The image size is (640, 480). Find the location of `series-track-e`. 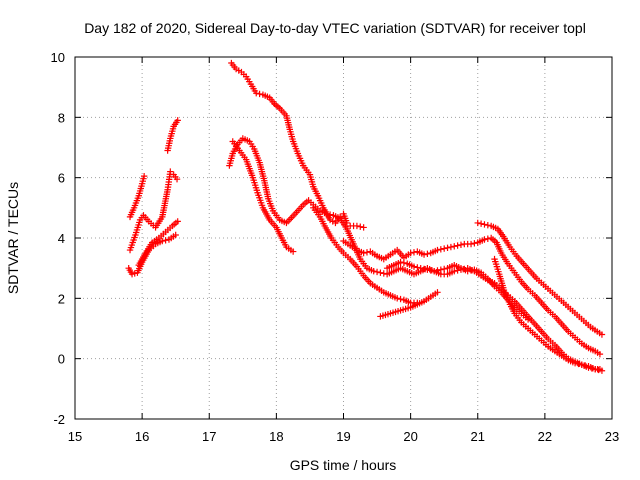

series-track-e is located at coordinates (172, 135).